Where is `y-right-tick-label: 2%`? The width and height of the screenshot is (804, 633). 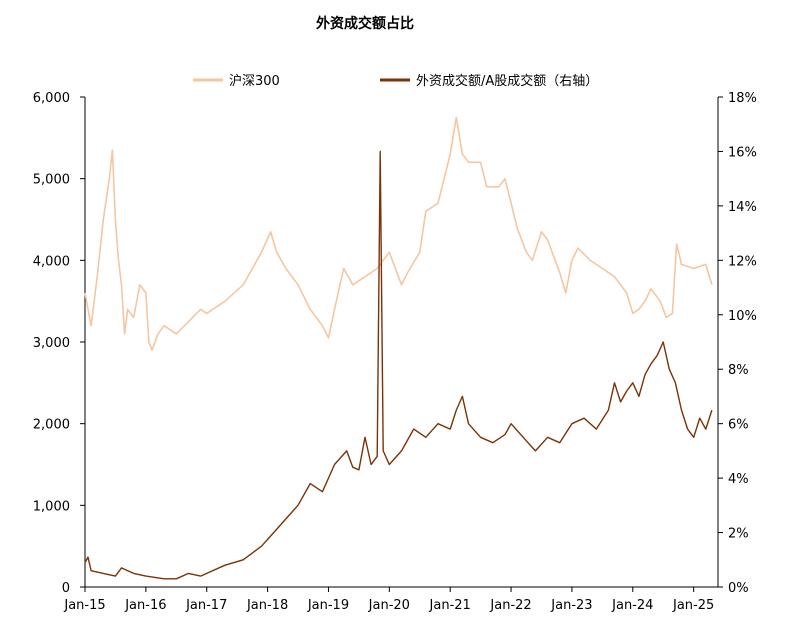 y-right-tick-label: 2% is located at coordinates (738, 534).